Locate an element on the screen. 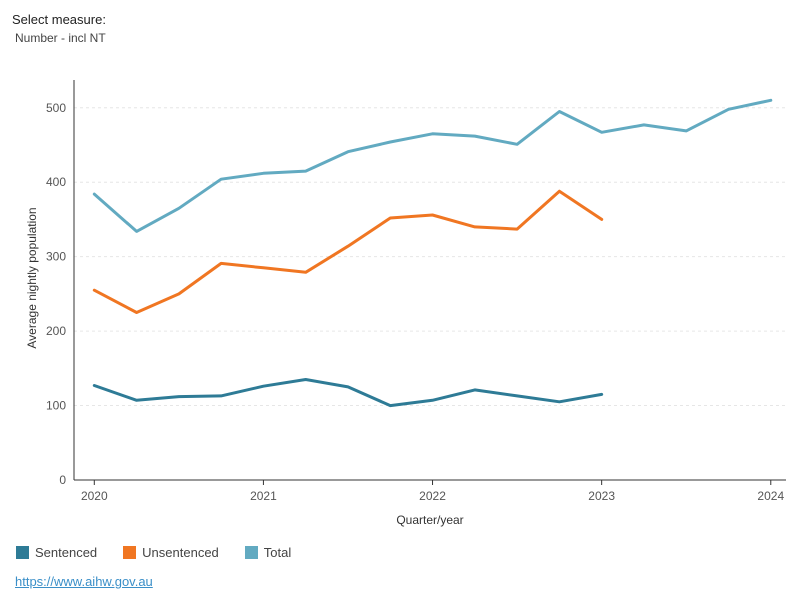  source-link: https://www.aihw.gov.au is located at coordinates (84, 581).